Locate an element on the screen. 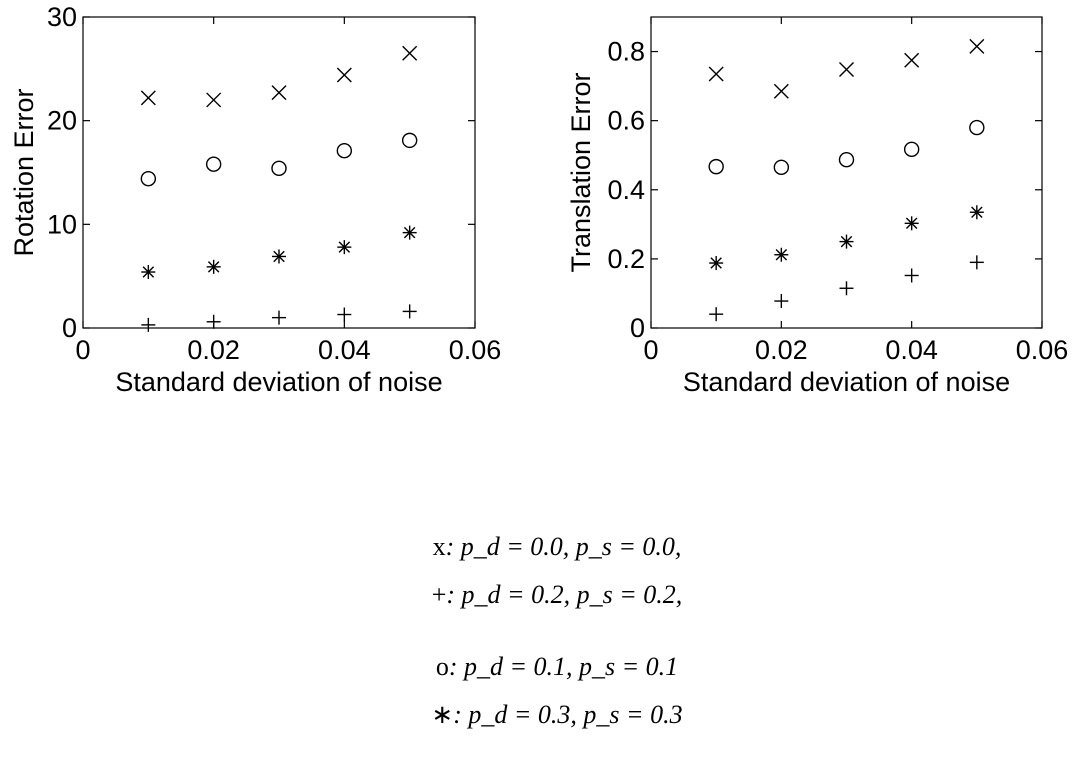 The width and height of the screenshot is (1075, 760). legend-text: : p_d = 0.0, p_s = 0.0, is located at coordinates (563, 546).